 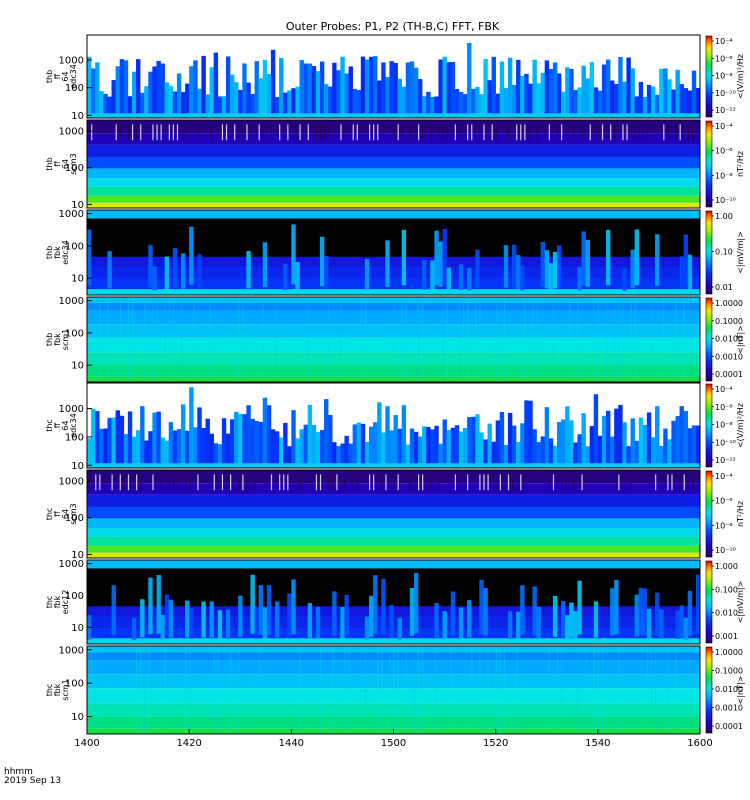 What do you see at coordinates (725, 442) in the screenshot?
I see `colorbar-tick-label: 10⁻¹⁰` at bounding box center [725, 442].